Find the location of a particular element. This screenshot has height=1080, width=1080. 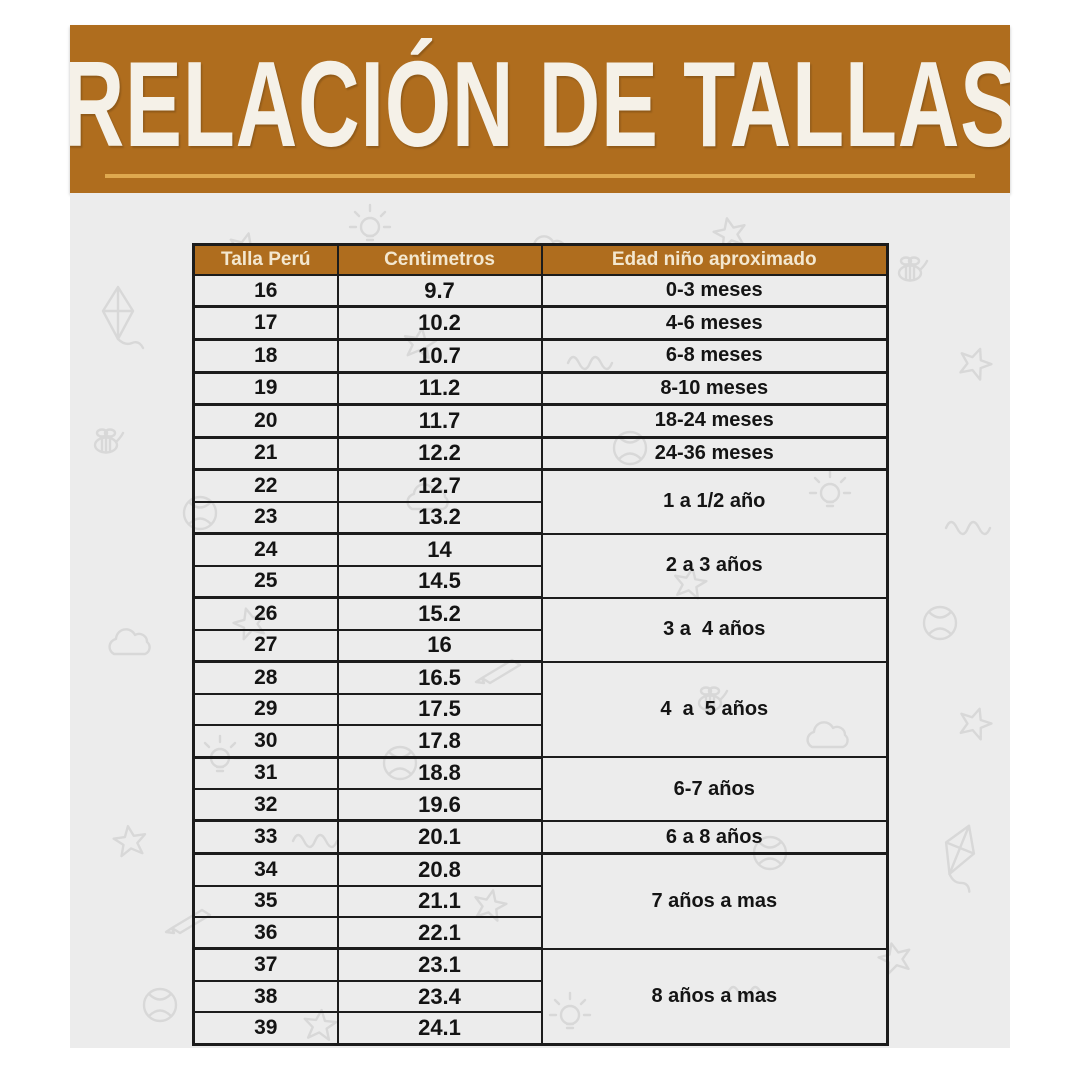

centimetros-cell: 13.2 is located at coordinates (439, 518).